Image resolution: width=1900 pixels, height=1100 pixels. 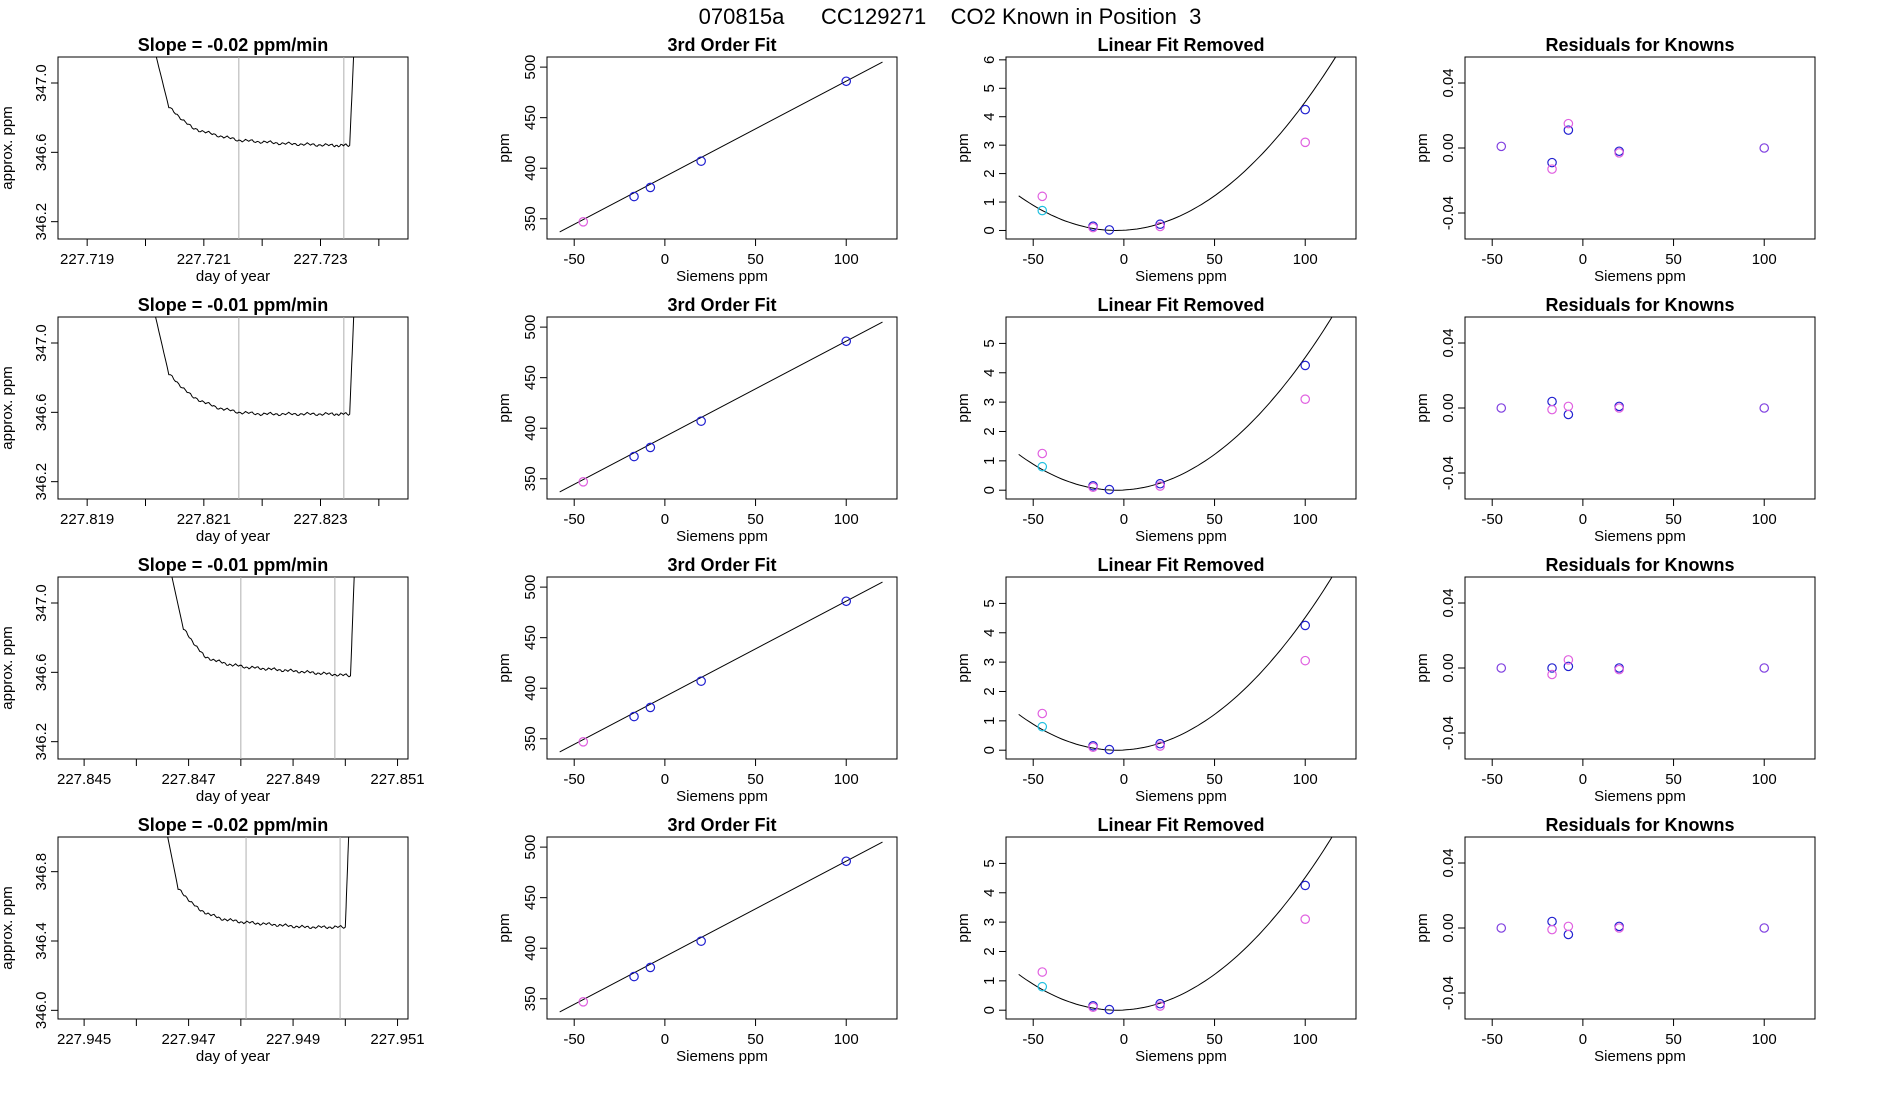 I want to click on x-tick-label: 227.945, so click(x=84, y=1039).